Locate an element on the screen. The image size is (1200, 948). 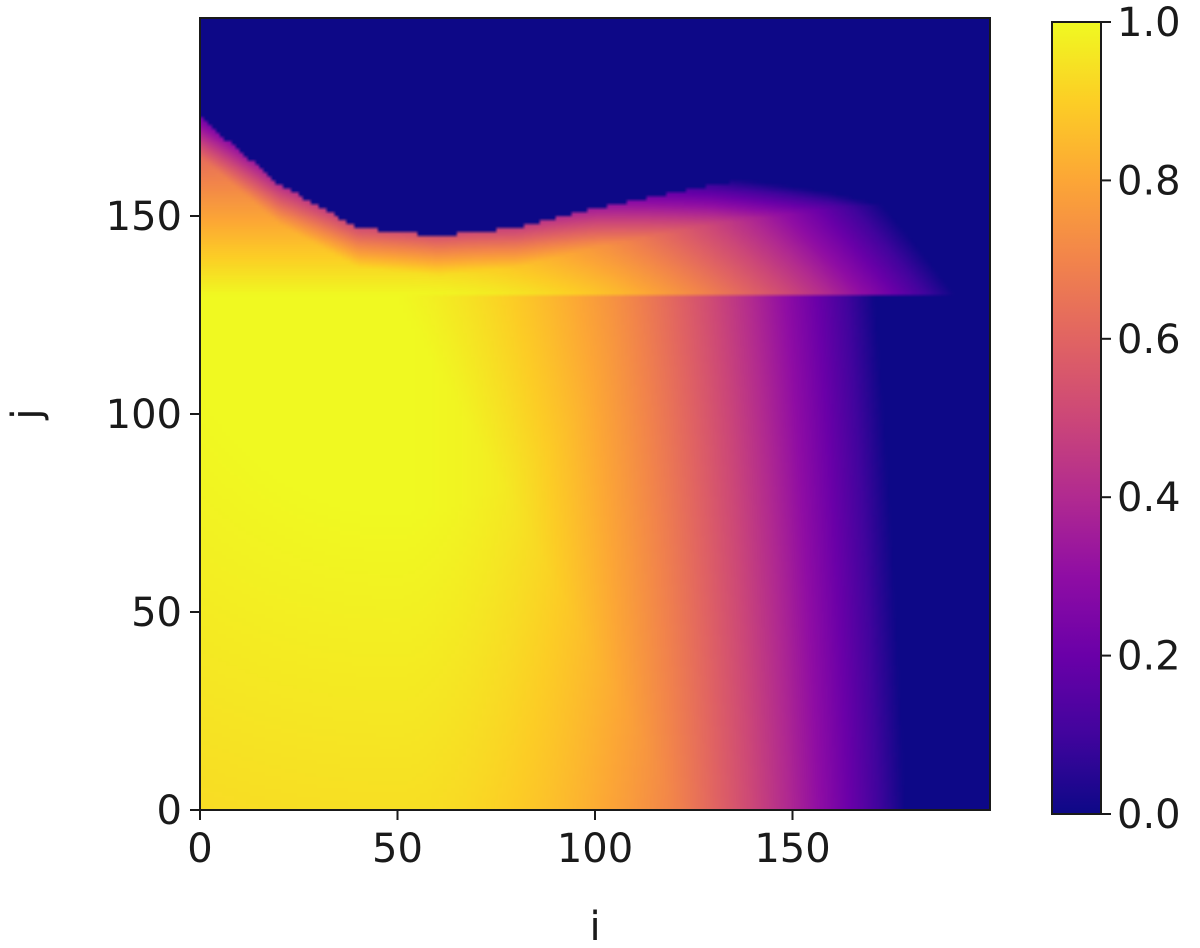
y-tick-label: 100 is located at coordinates (144, 415).